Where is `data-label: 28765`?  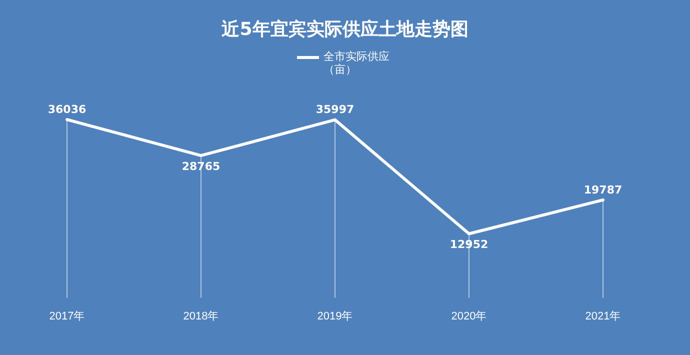 data-label: 28765 is located at coordinates (201, 166).